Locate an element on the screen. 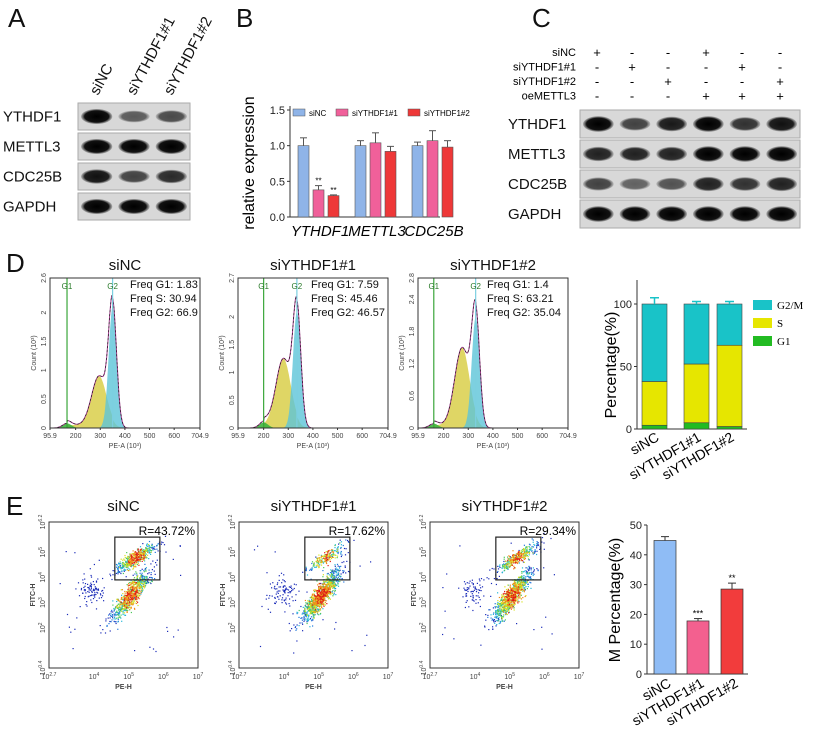  condition-sign: - is located at coordinates (668, 96).